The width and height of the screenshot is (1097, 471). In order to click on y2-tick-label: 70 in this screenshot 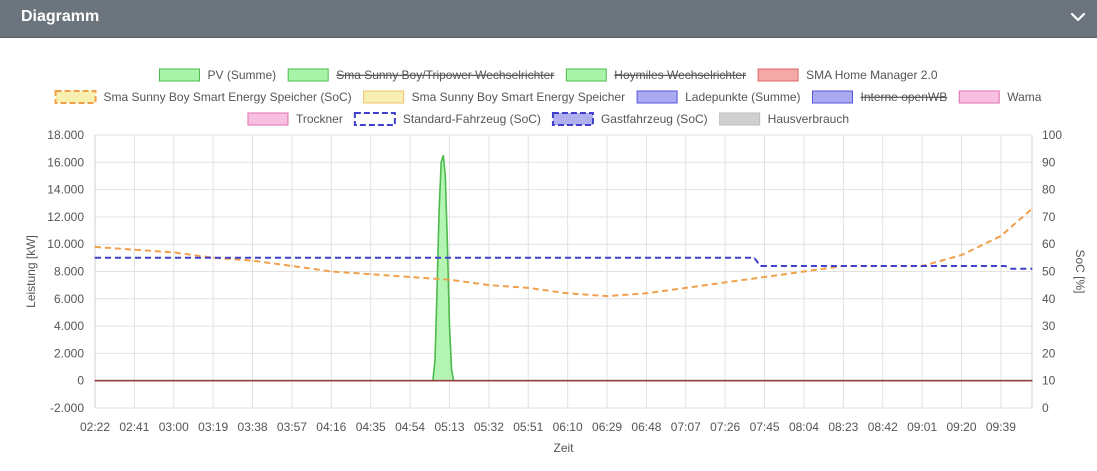, I will do `click(1049, 217)`.